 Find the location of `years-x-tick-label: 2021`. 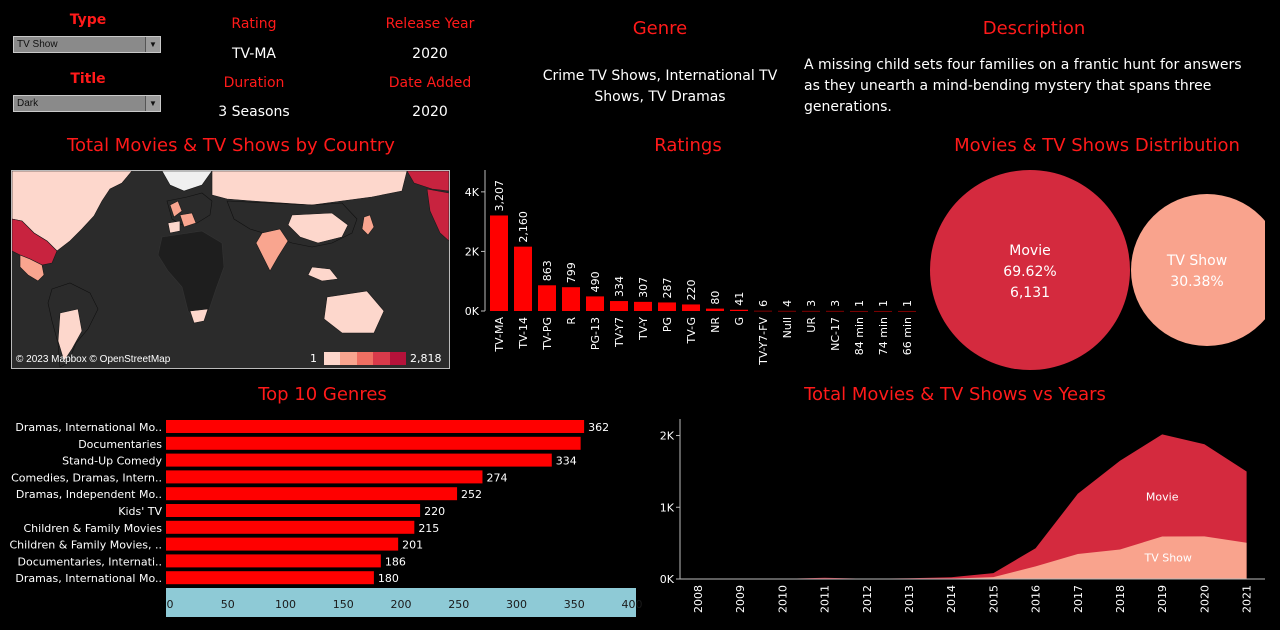

years-x-tick-label: 2021 is located at coordinates (1247, 599).